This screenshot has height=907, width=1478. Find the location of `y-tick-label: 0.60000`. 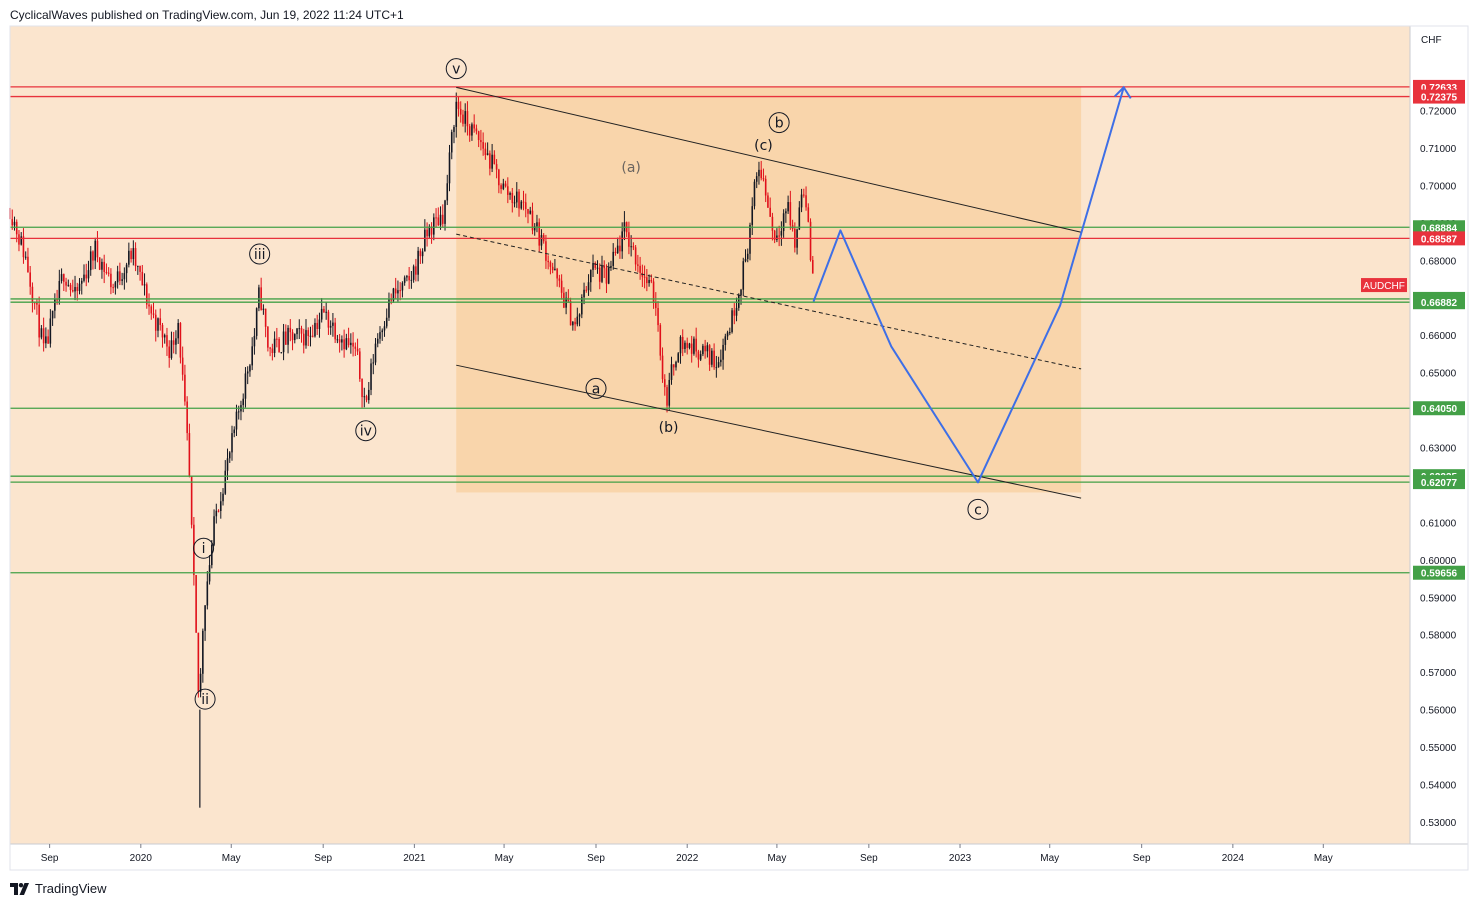

y-tick-label: 0.60000 is located at coordinates (1438, 561).